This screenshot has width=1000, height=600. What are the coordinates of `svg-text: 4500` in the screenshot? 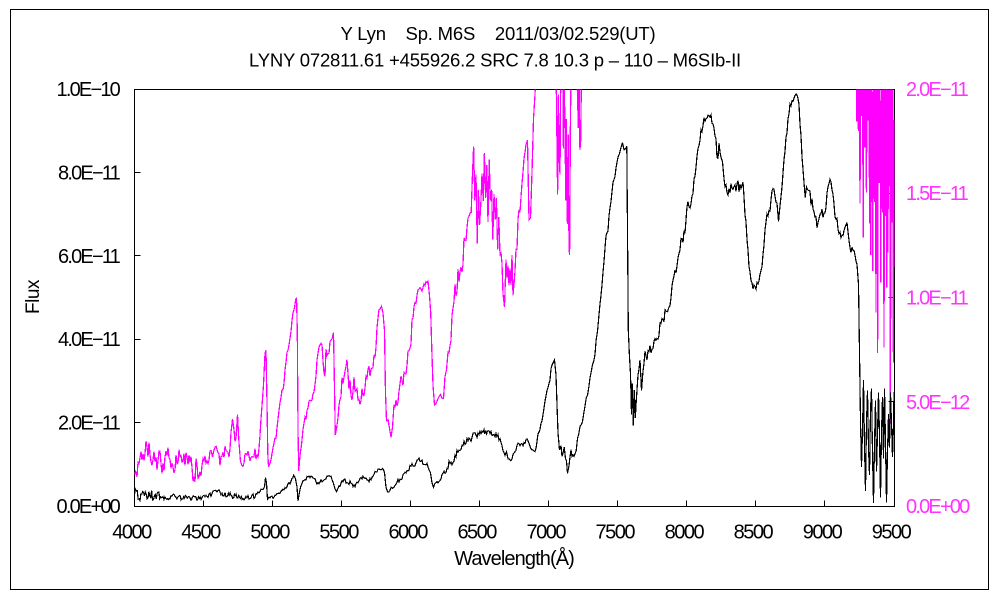 It's located at (201, 533).